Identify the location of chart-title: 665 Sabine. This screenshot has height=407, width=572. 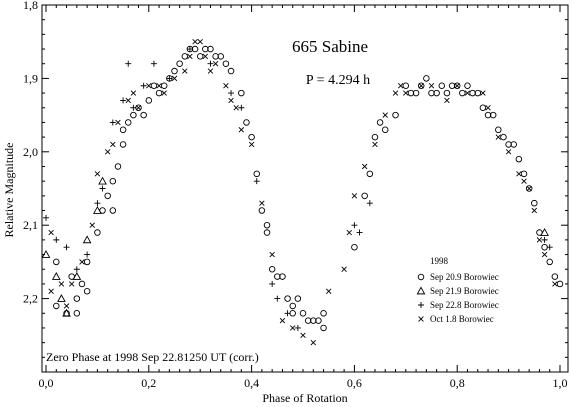
(330, 46).